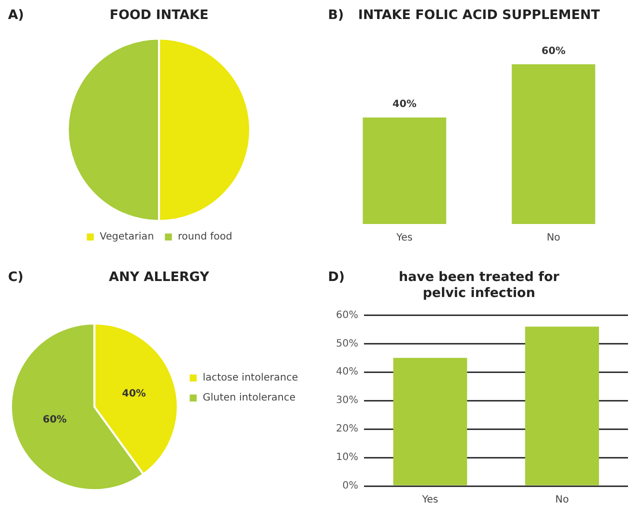  I want to click on text: A), so click(16, 15).